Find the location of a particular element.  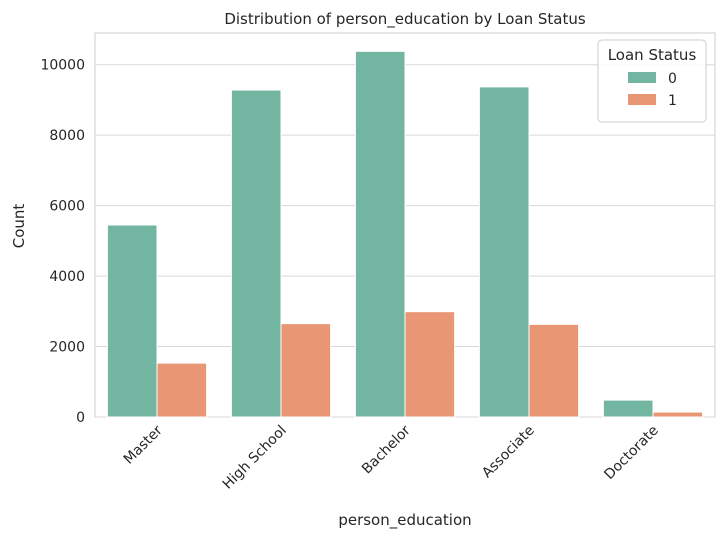

x-tick-label: Bachelor is located at coordinates (386, 449).